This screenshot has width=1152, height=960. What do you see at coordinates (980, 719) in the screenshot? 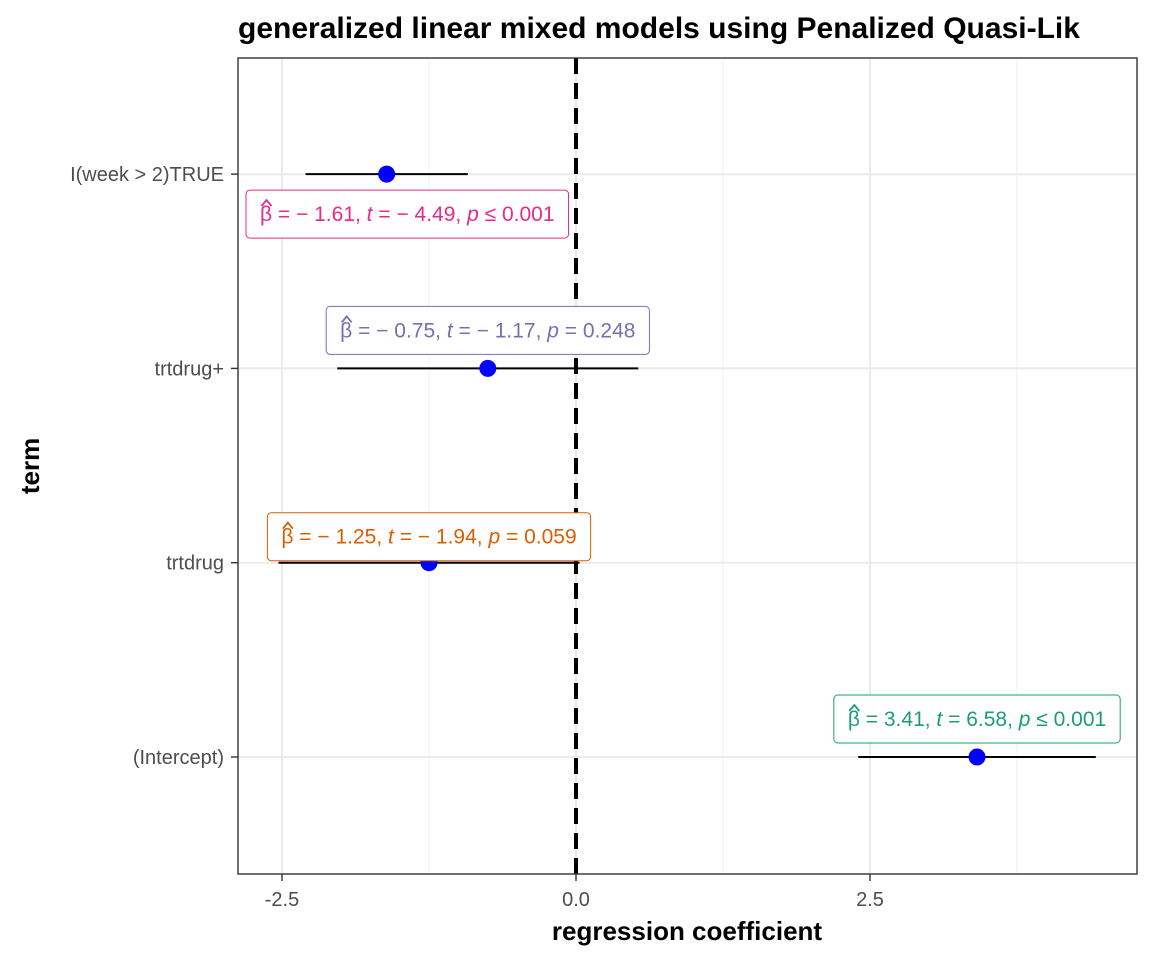
I see `t-value: = 6.58,` at bounding box center [980, 719].